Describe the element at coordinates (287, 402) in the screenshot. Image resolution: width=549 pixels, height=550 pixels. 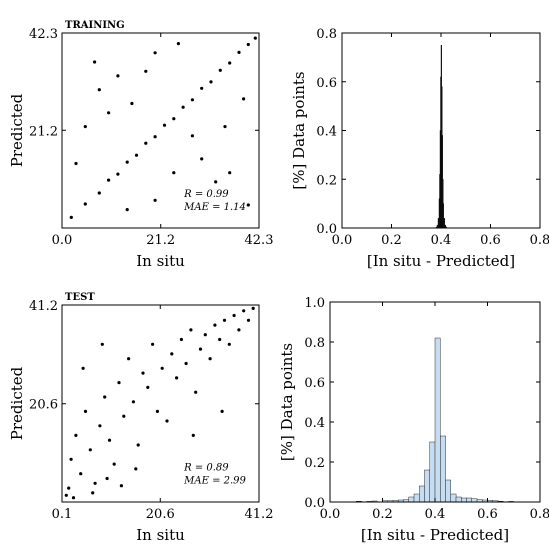
I see `y-axis-label: [%] Data points` at that location.